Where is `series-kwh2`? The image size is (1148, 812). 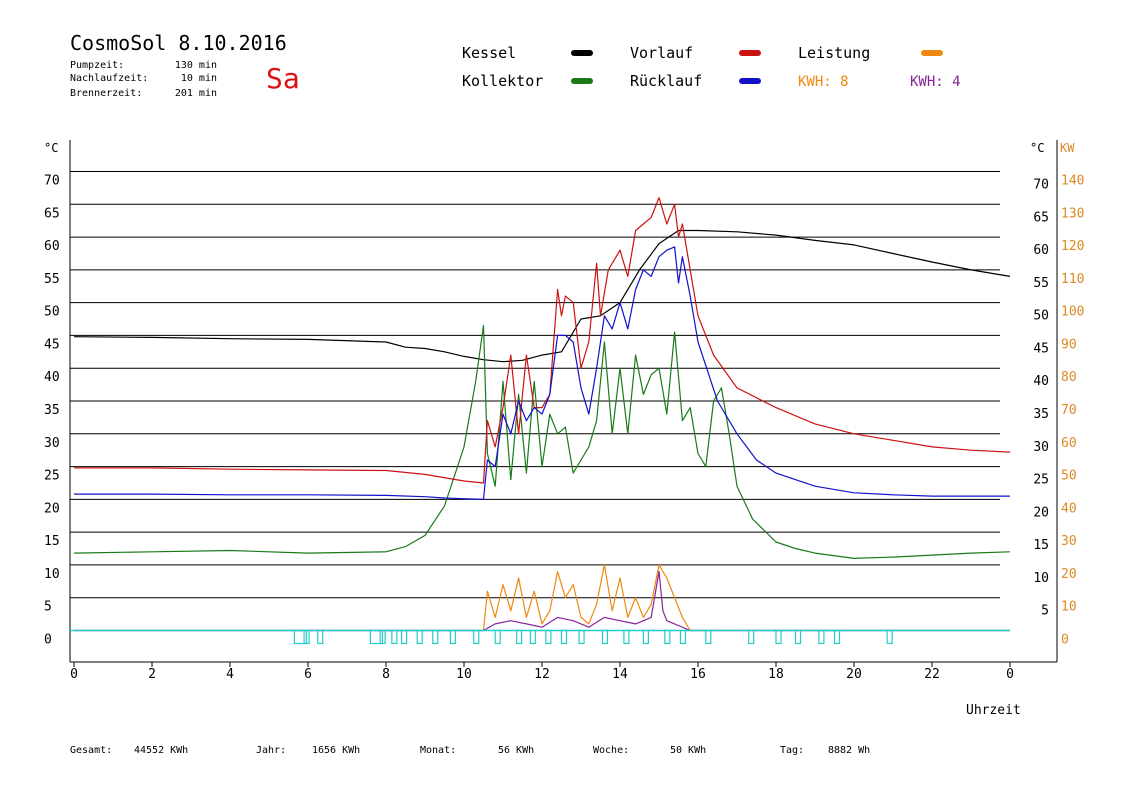 series-kwh2 is located at coordinates (542, 601).